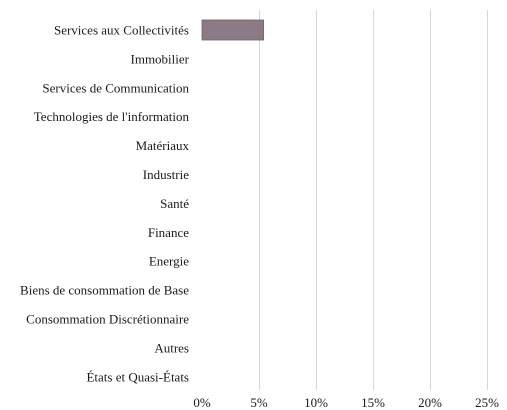  I want to click on category-label-3: Technologies de l'information, so click(112, 116).